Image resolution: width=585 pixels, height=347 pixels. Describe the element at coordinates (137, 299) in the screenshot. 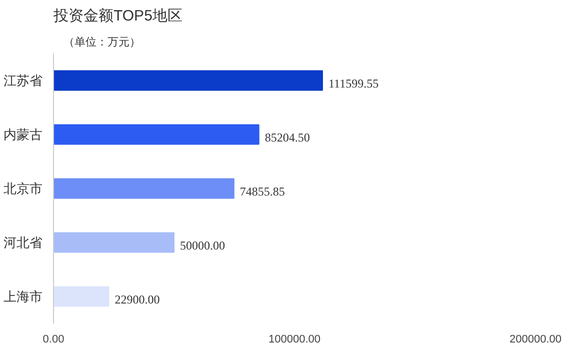

I see `data-label: 22900.00` at that location.